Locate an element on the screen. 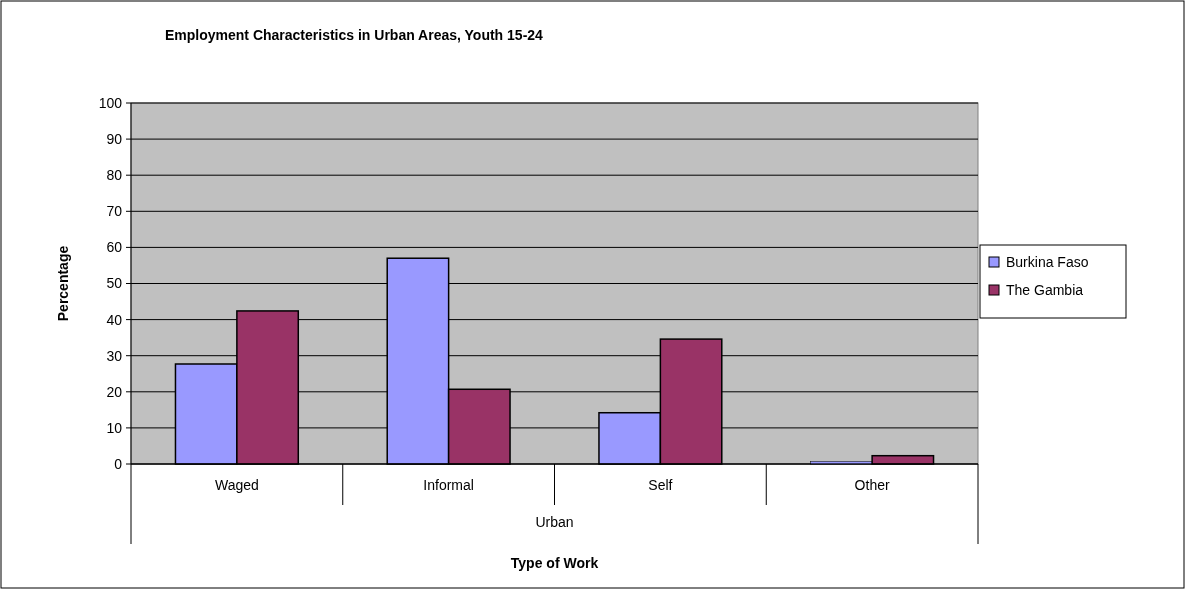 The width and height of the screenshot is (1186, 590). y-tick-label: 70 is located at coordinates (114, 211).